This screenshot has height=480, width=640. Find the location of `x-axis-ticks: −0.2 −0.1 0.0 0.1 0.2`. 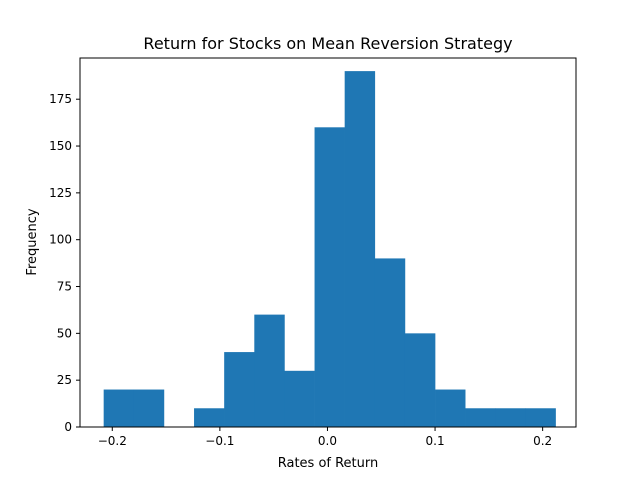

x-axis-ticks: −0.2 −0.1 0.0 0.1 0.2 is located at coordinates (325, 437).